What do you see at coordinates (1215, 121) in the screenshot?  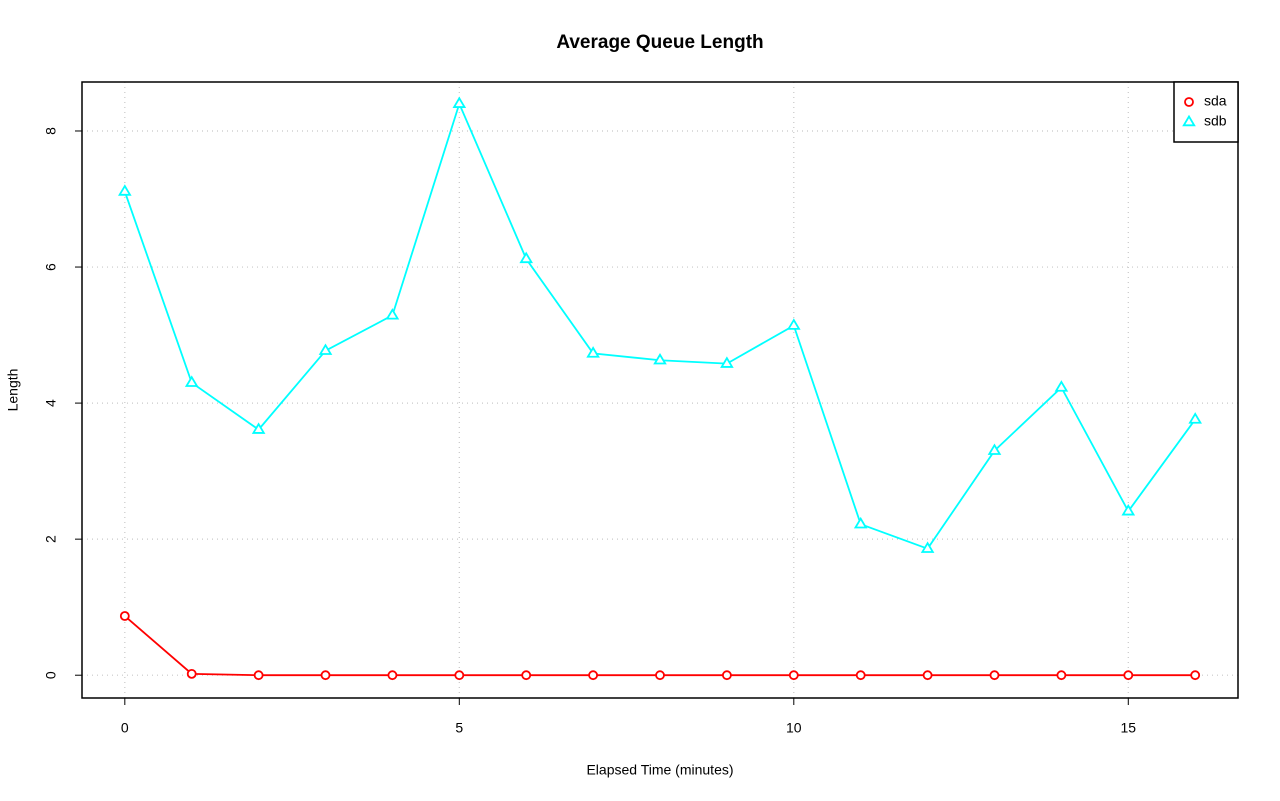 I see `legend-label: sdb` at bounding box center [1215, 121].